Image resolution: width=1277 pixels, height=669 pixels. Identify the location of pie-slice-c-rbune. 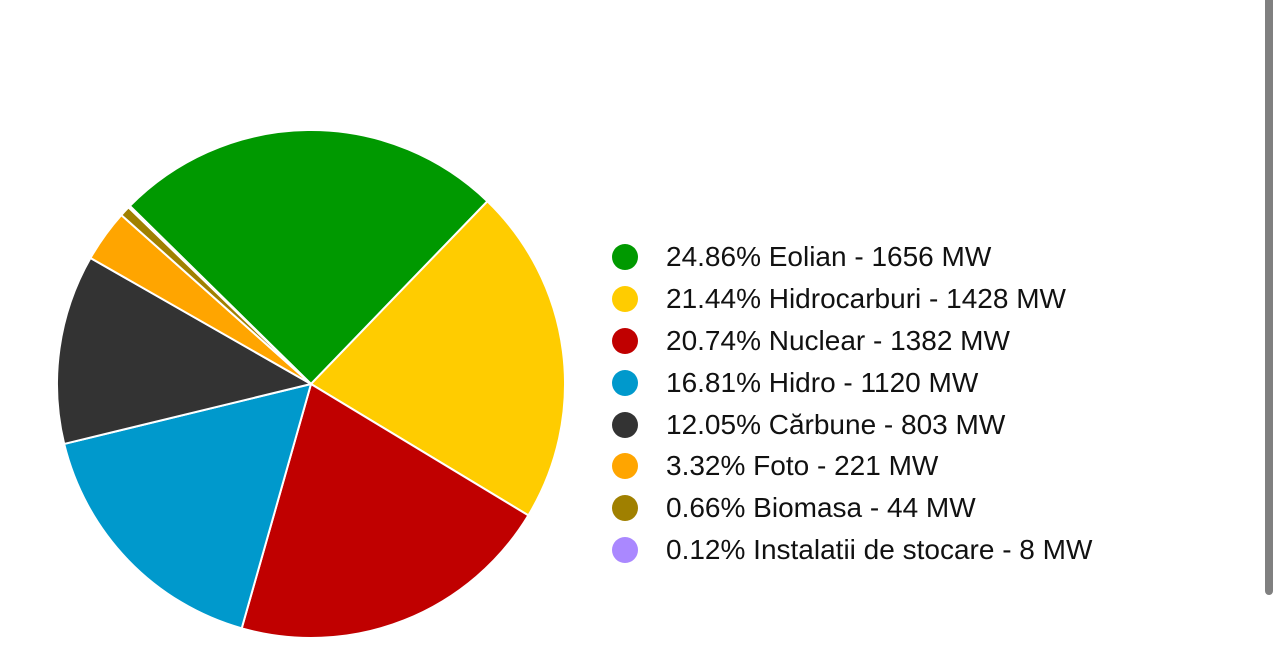
(185, 351).